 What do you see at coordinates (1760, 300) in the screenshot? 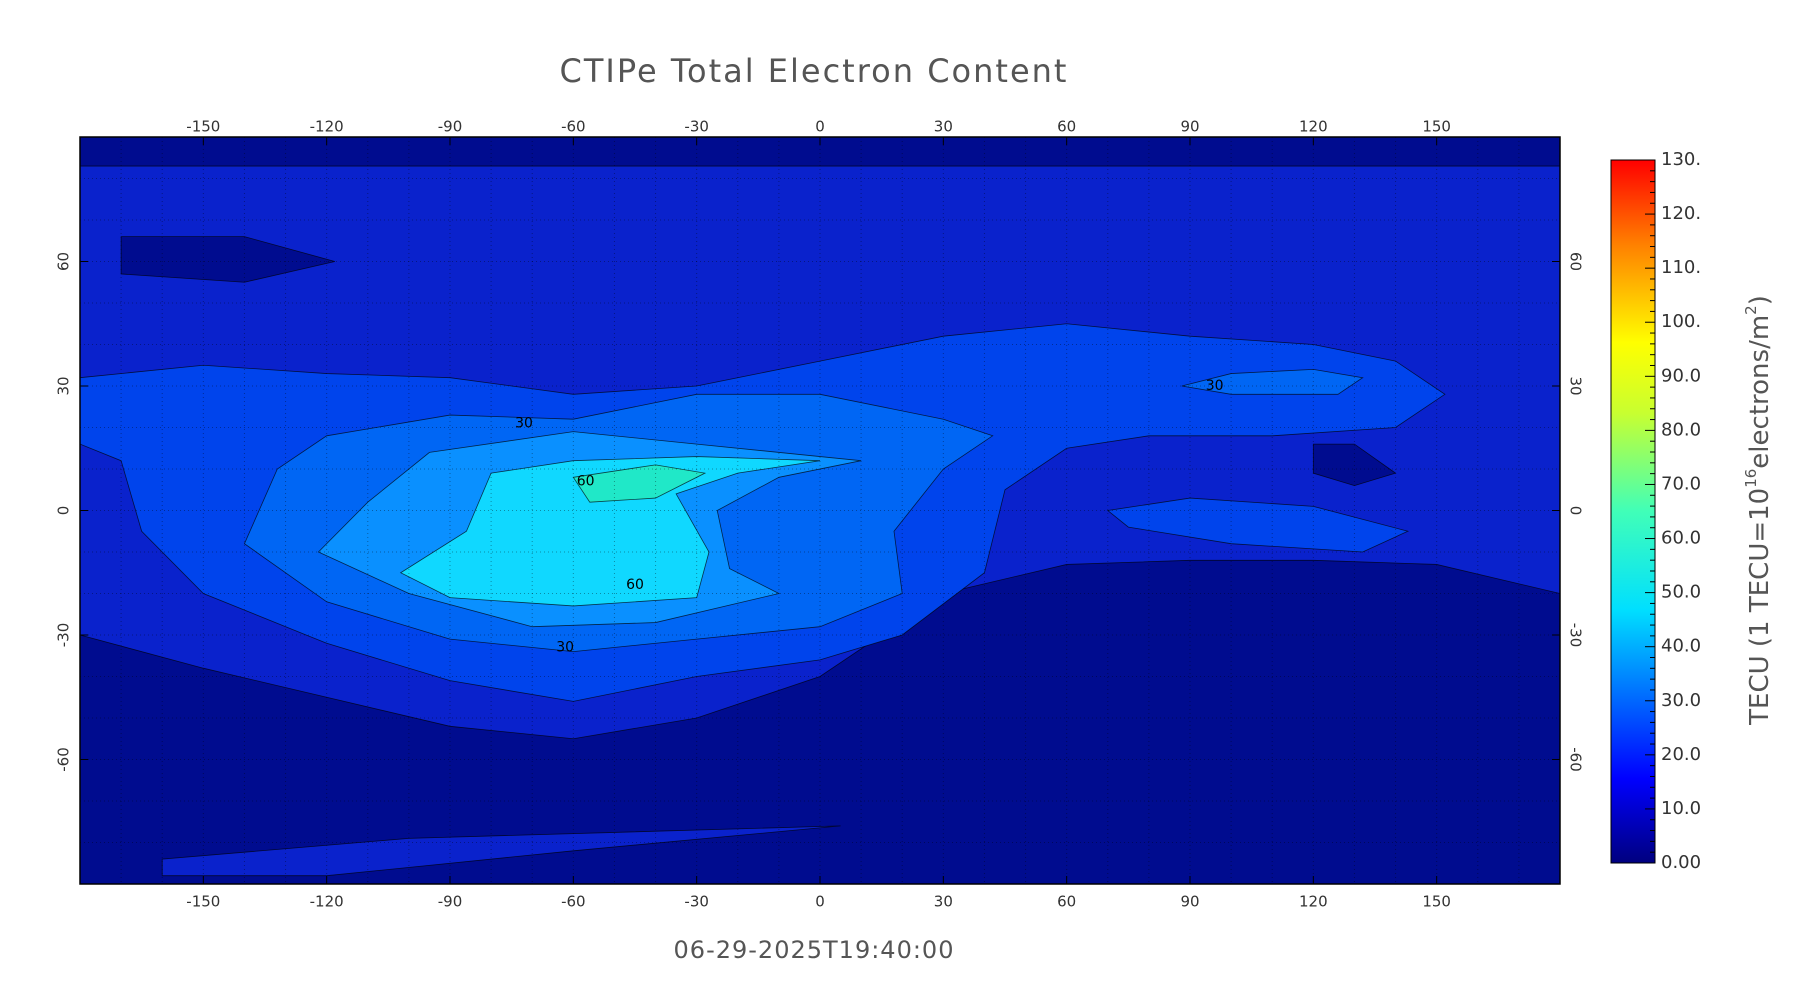
I see `label-text: )` at bounding box center [1760, 300].